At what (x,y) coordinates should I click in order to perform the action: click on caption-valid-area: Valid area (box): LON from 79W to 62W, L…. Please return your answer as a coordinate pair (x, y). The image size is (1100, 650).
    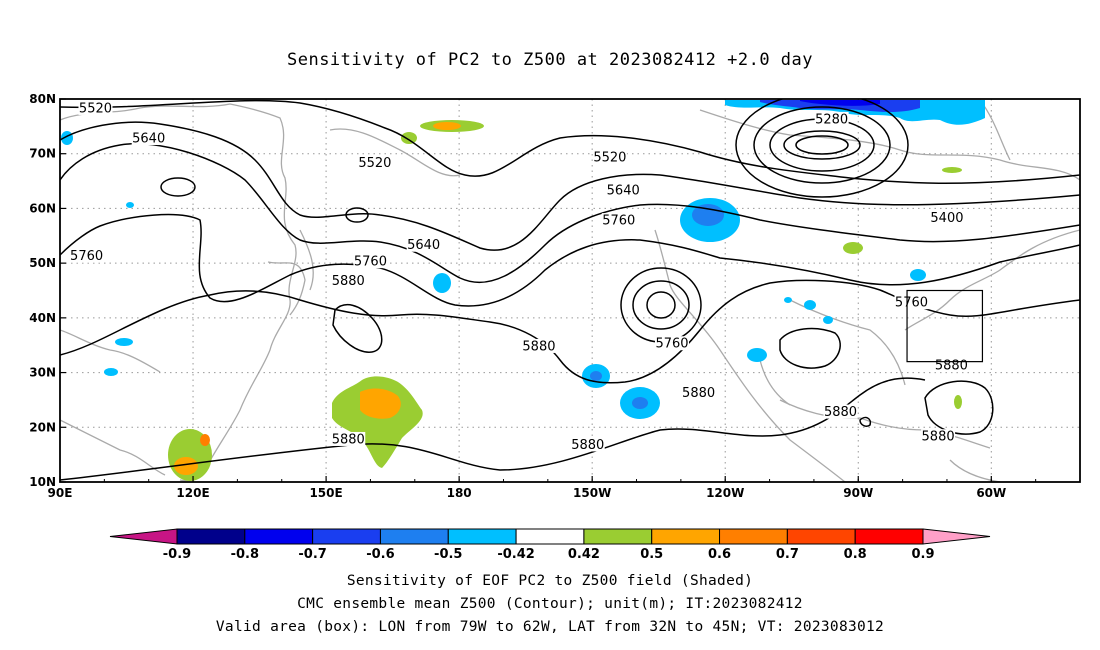
    Looking at the image, I should click on (550, 627).